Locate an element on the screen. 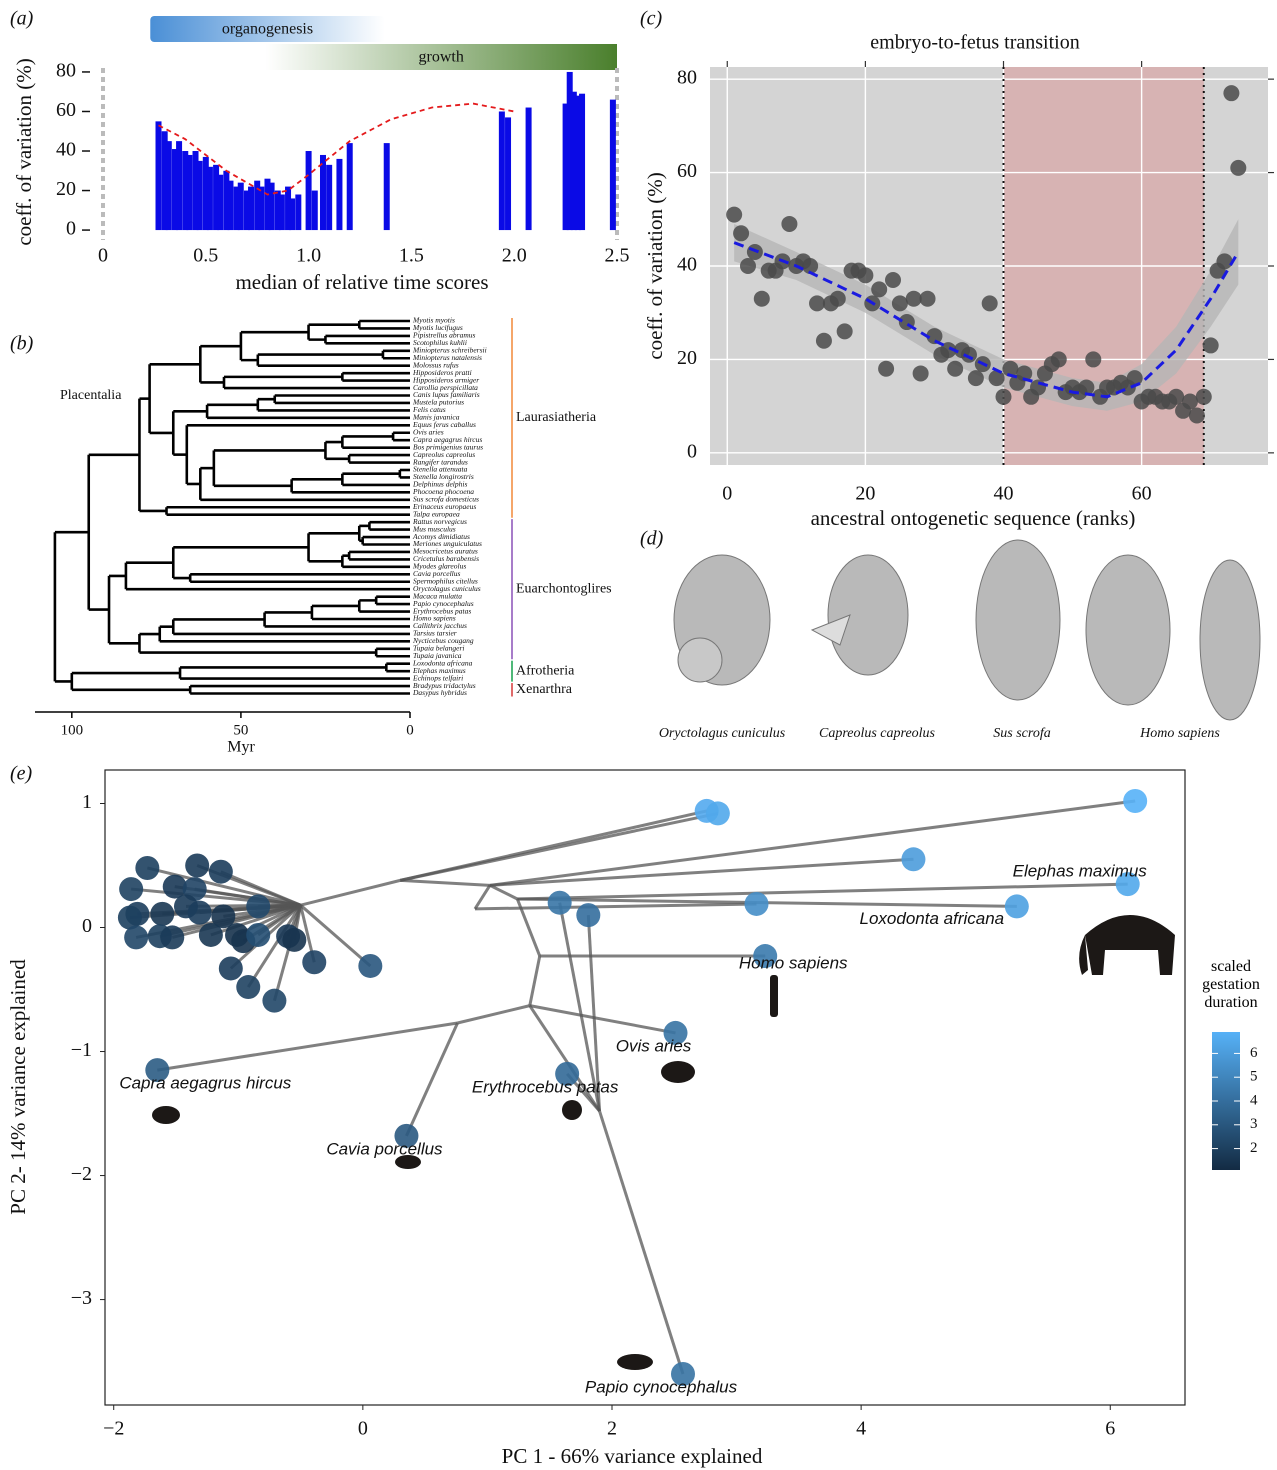 The width and height of the screenshot is (1277, 1470). x-tick-label: 4 is located at coordinates (861, 1429).